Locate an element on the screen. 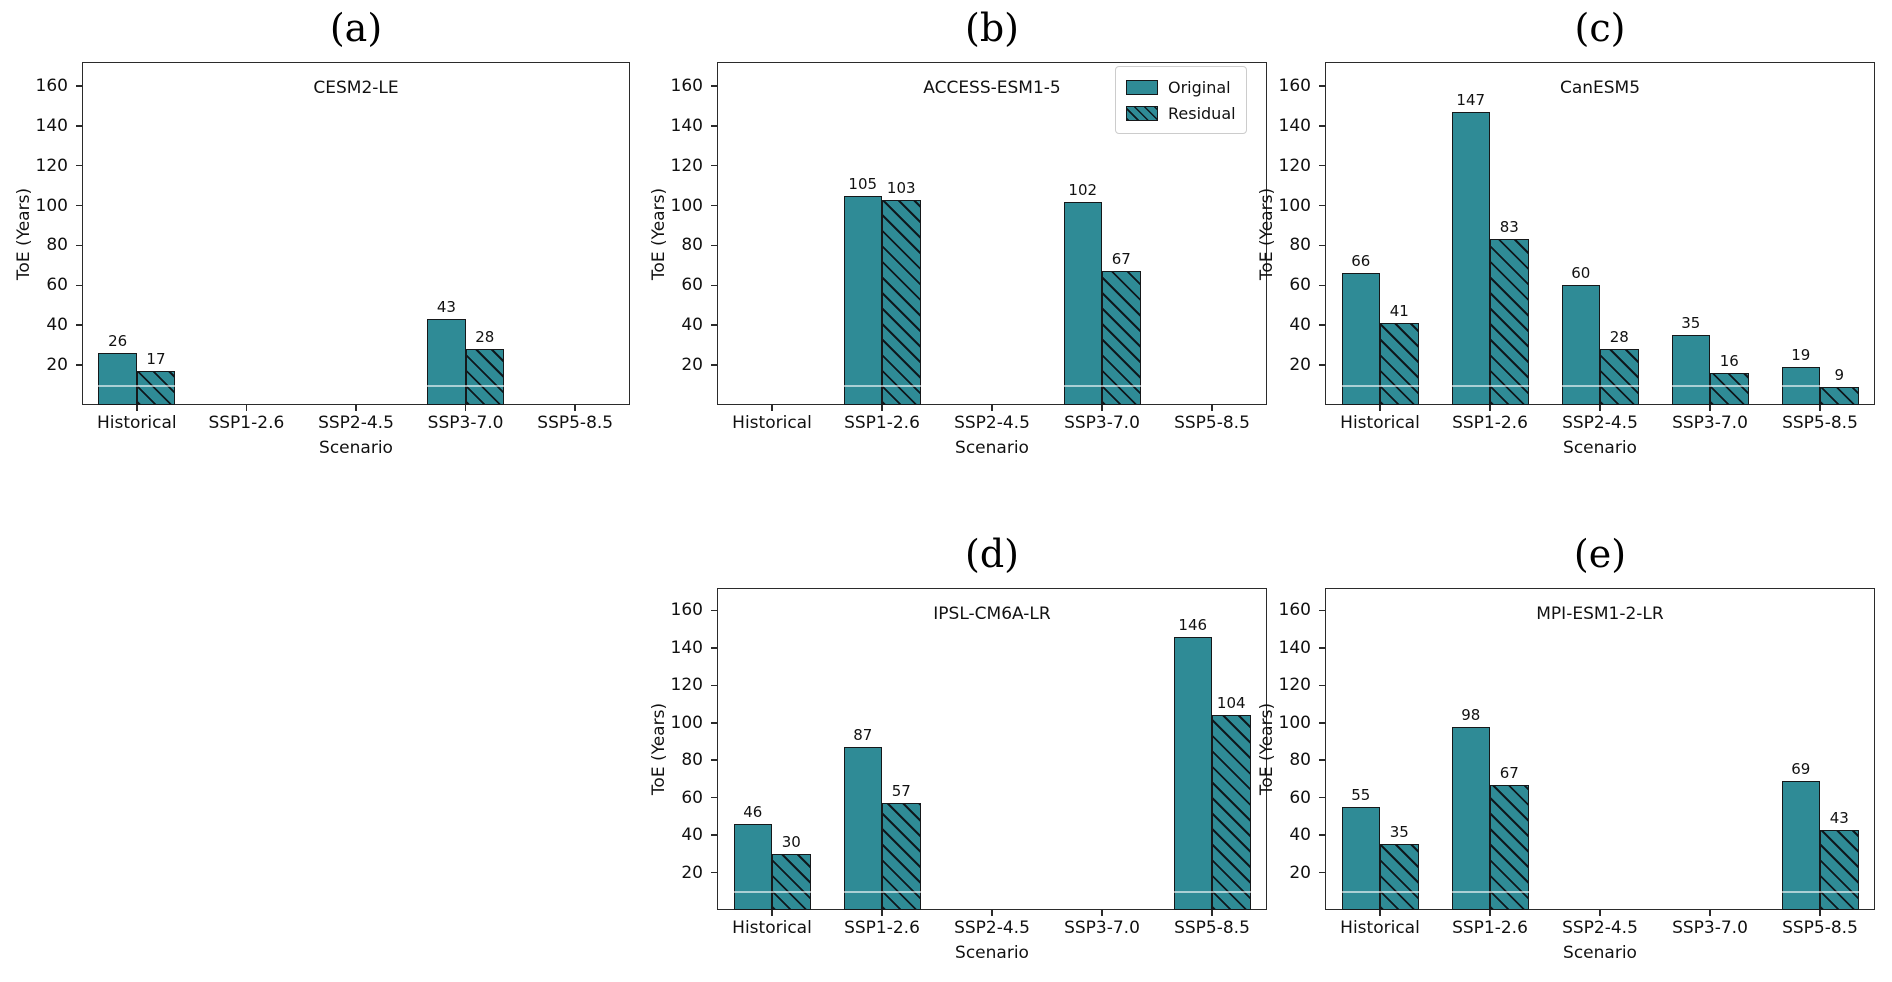 The image size is (1892, 982). x-axis-label-d: Scenario is located at coordinates (992, 953).